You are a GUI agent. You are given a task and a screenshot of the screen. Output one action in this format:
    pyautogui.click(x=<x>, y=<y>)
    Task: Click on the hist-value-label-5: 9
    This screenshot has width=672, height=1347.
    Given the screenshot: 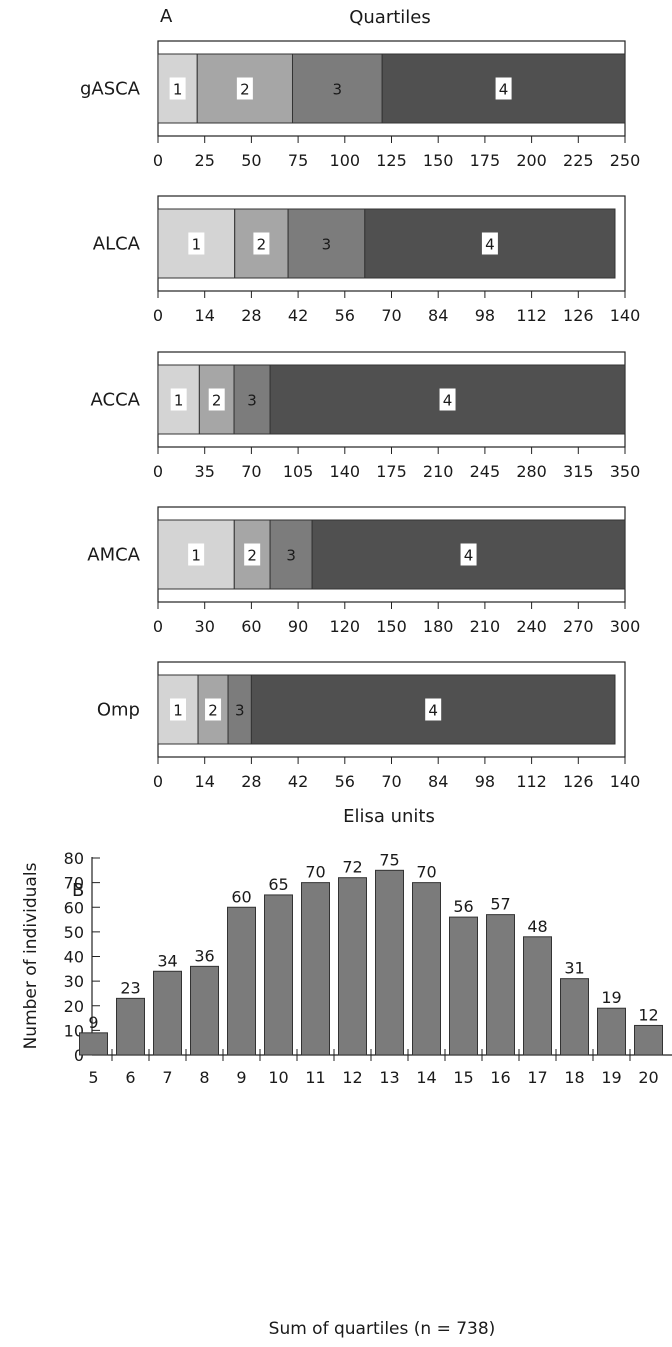 What is the action you would take?
    pyautogui.click(x=93, y=1022)
    